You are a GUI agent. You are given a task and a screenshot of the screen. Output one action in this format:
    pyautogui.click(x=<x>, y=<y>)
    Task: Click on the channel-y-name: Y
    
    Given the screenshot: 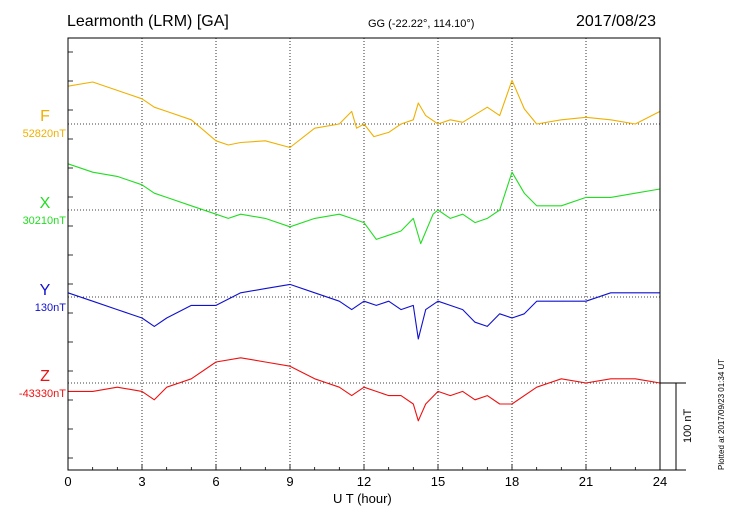 What is the action you would take?
    pyautogui.click(x=45, y=290)
    